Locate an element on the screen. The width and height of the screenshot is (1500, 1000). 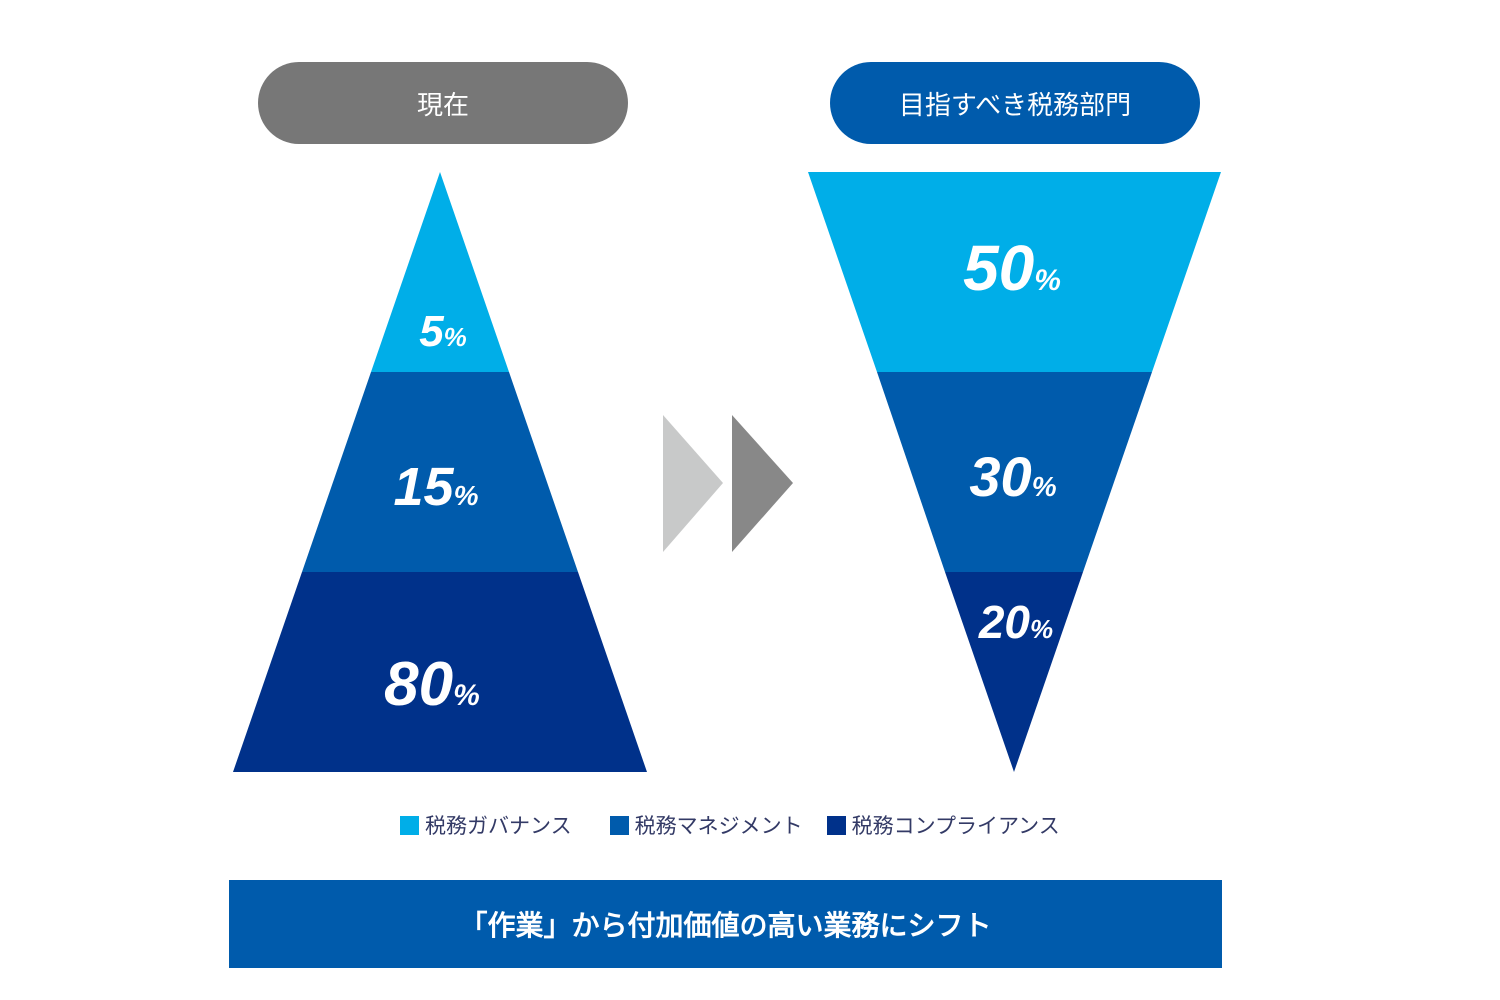
summary-banner: 「作業」から付加価値の高い業務にシフト is located at coordinates (725, 924).